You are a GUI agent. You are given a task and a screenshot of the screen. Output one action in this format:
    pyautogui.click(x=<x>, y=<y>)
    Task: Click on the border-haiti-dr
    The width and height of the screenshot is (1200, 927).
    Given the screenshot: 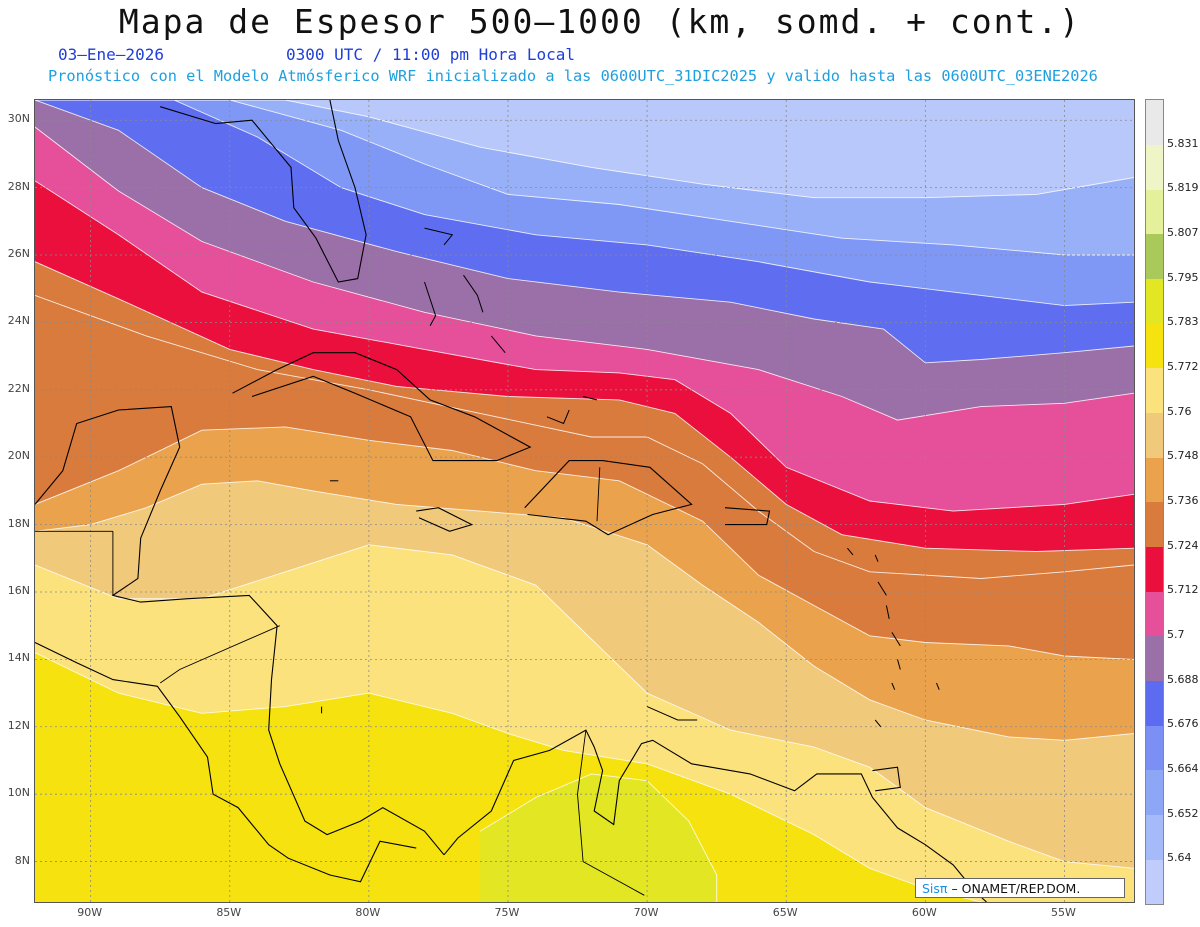 What is the action you would take?
    pyautogui.click(x=598, y=494)
    